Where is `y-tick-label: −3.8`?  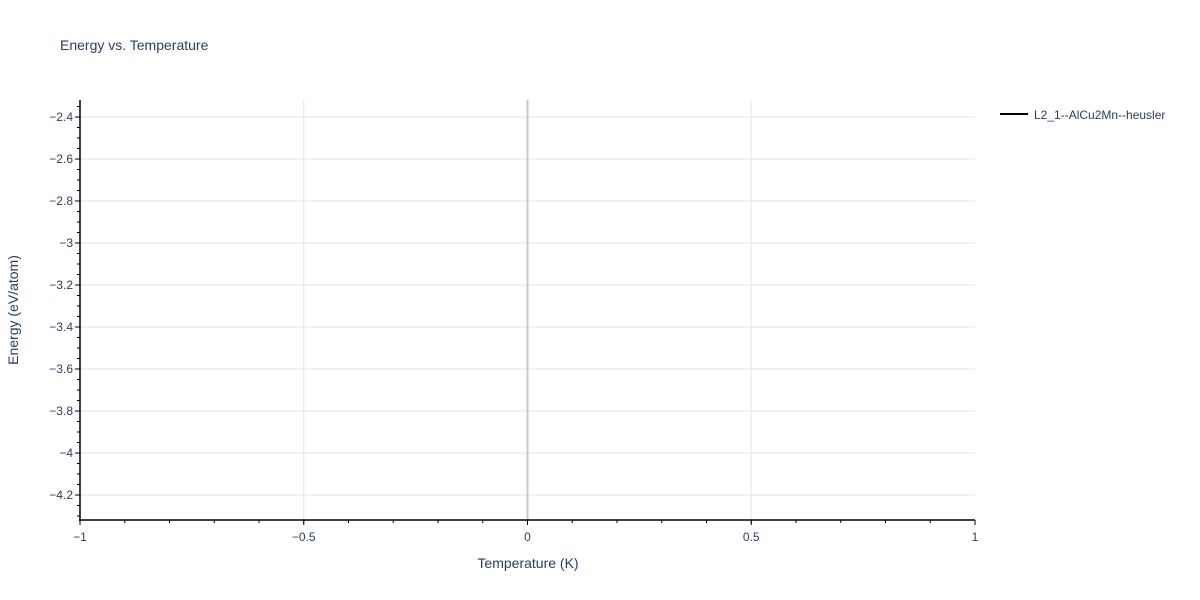
y-tick-label: −3.8 is located at coordinates (61, 411).